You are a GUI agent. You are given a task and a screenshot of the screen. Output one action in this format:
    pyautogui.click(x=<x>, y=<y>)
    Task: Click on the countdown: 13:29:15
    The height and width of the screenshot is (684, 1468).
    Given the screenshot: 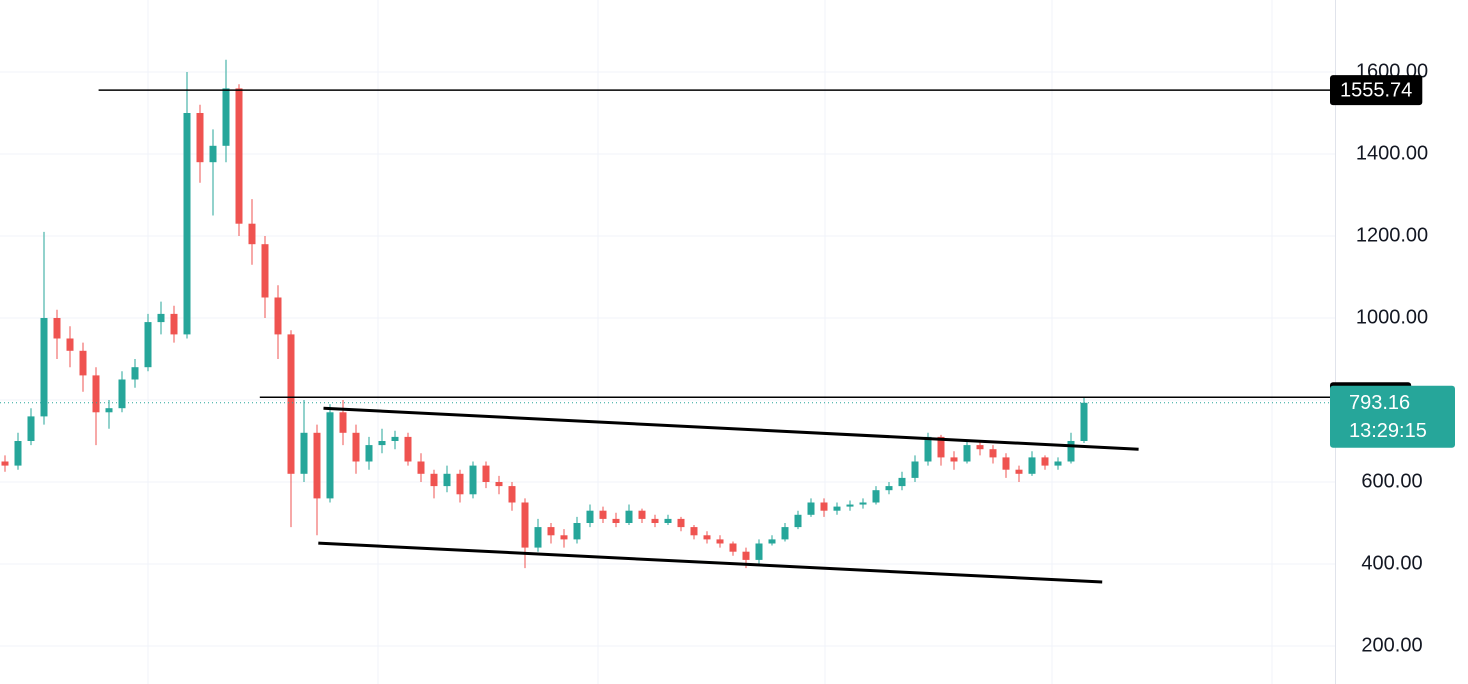 What is the action you would take?
    pyautogui.click(x=1388, y=431)
    